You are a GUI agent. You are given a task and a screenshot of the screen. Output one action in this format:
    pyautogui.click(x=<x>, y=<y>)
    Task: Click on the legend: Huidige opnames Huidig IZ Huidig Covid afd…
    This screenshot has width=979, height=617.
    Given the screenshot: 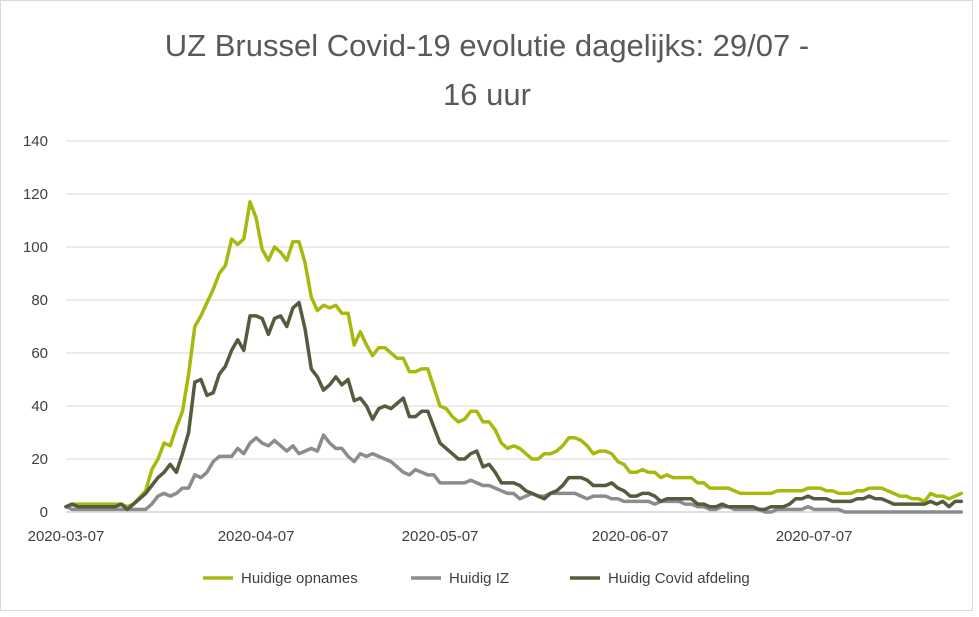 What is the action you would take?
    pyautogui.click(x=476, y=578)
    